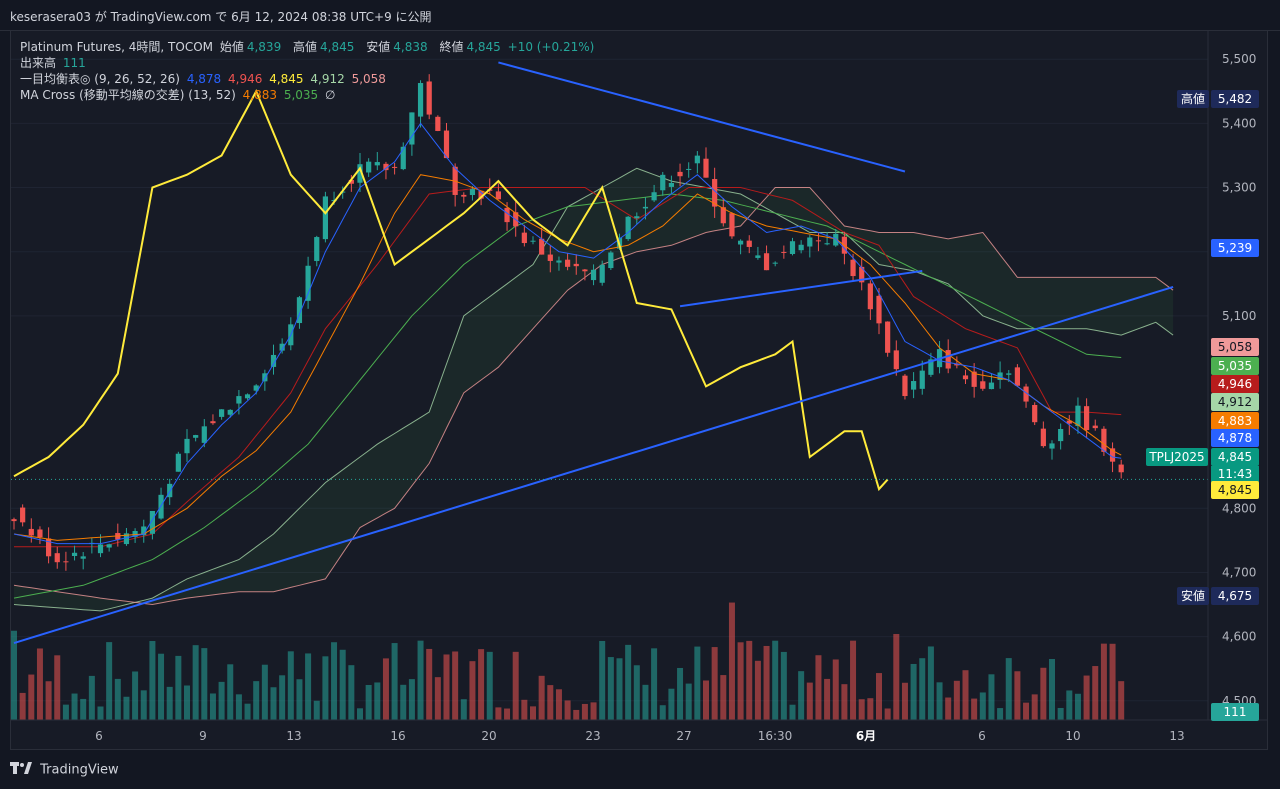  I want to click on trendline, so click(702, 117).